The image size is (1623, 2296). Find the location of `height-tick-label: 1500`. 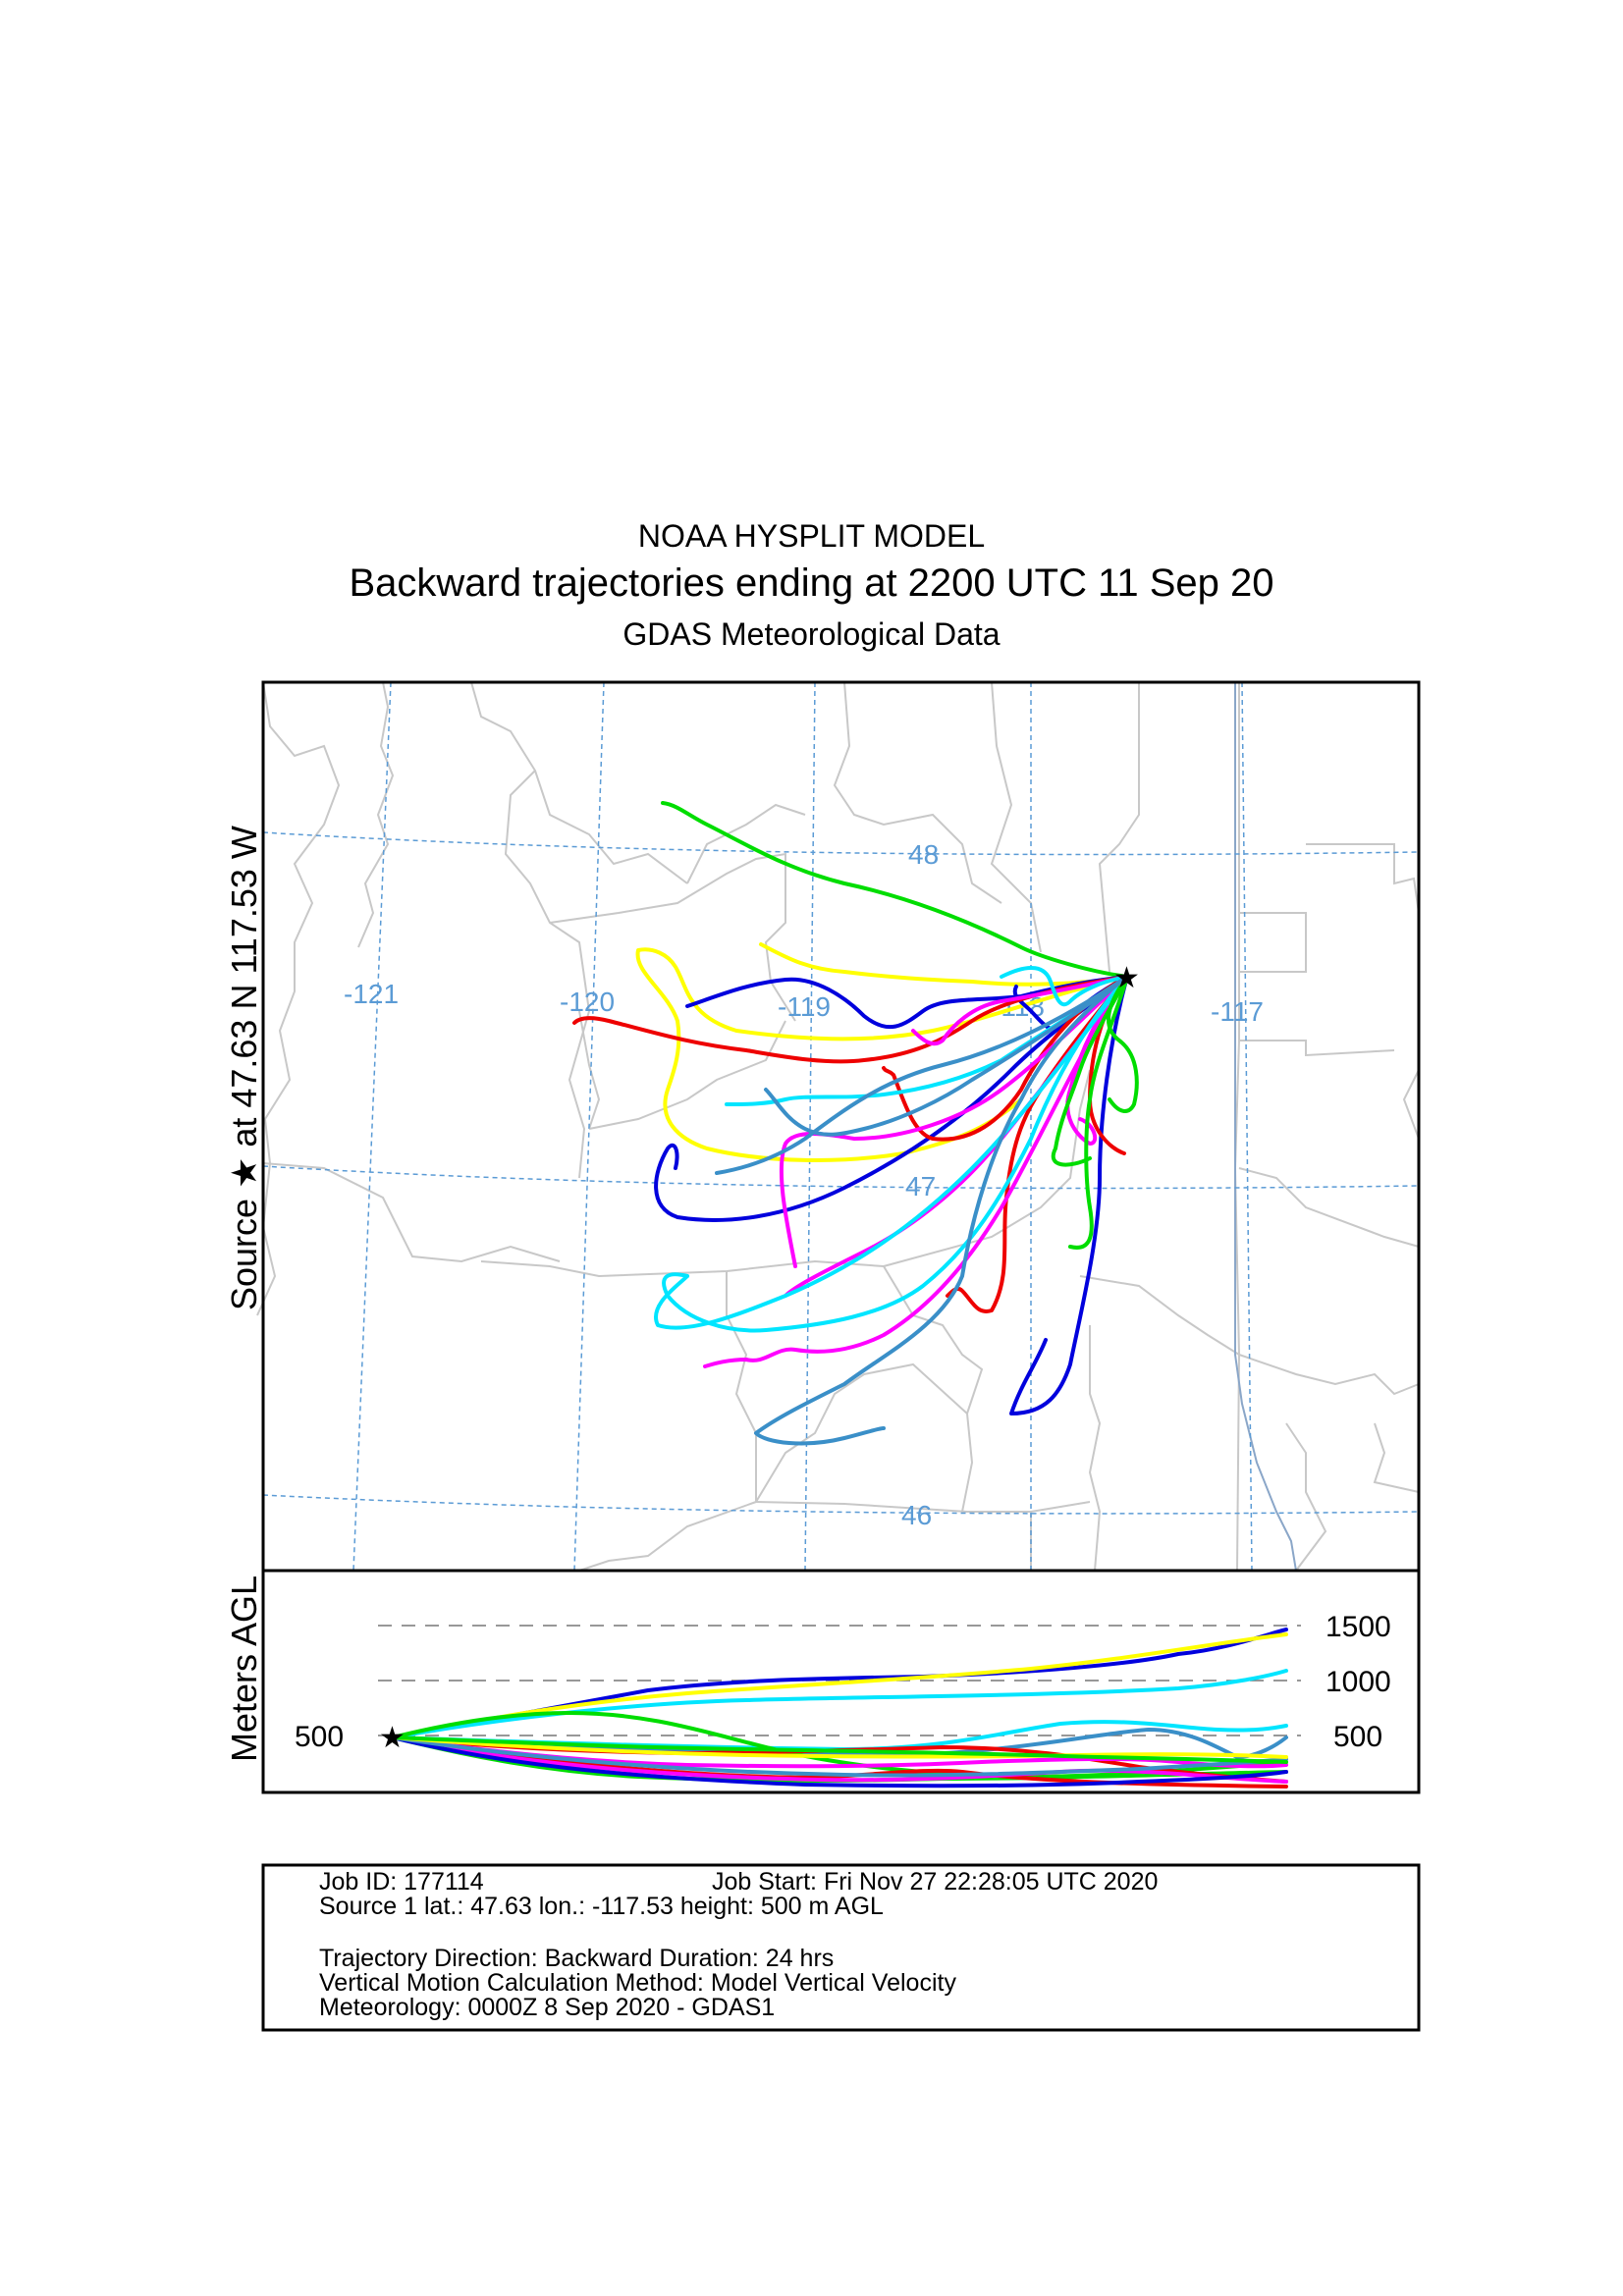

height-tick-label: 1500 is located at coordinates (1358, 1627).